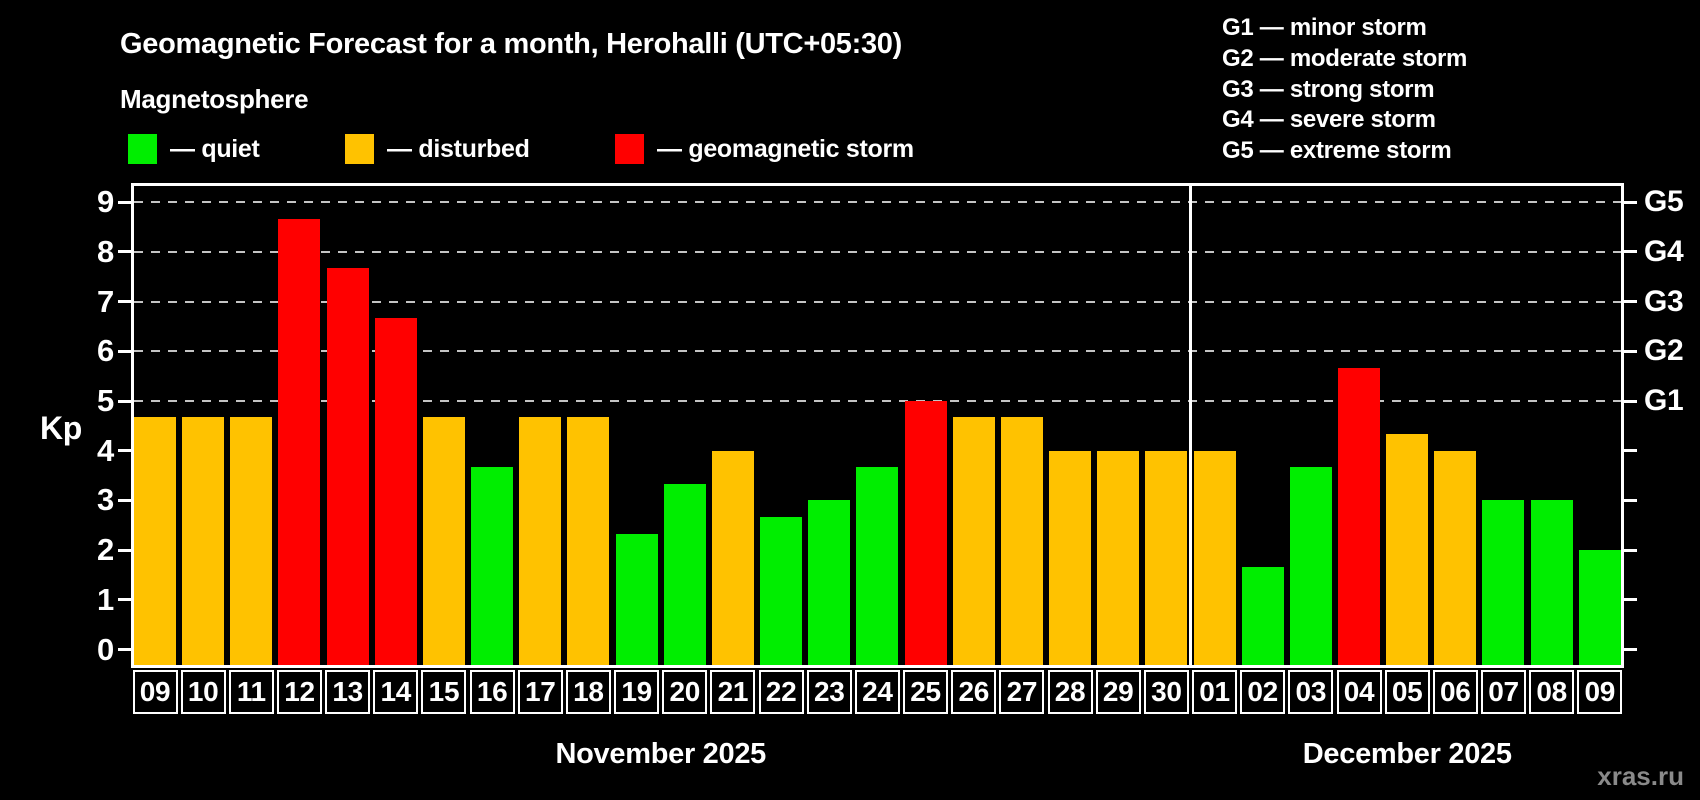 The image size is (1700, 800). What do you see at coordinates (105, 351) in the screenshot?
I see `y-axis-label-6: 6` at bounding box center [105, 351].